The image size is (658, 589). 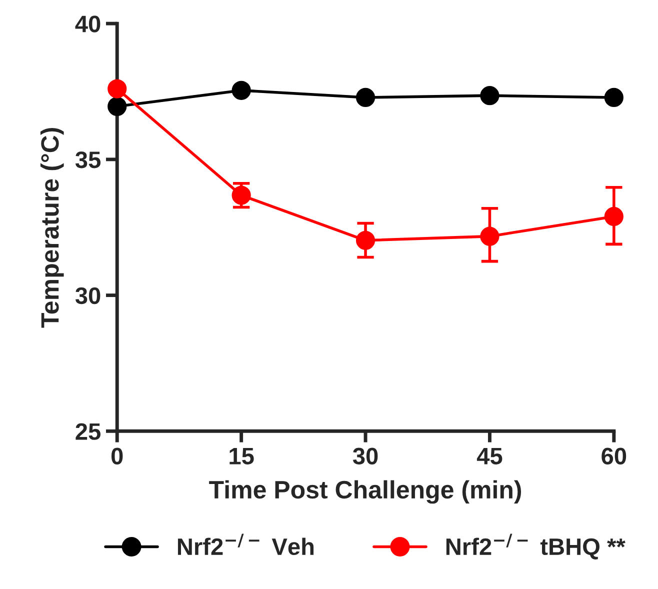 I want to click on x-tick-label: 15, so click(x=242, y=456).